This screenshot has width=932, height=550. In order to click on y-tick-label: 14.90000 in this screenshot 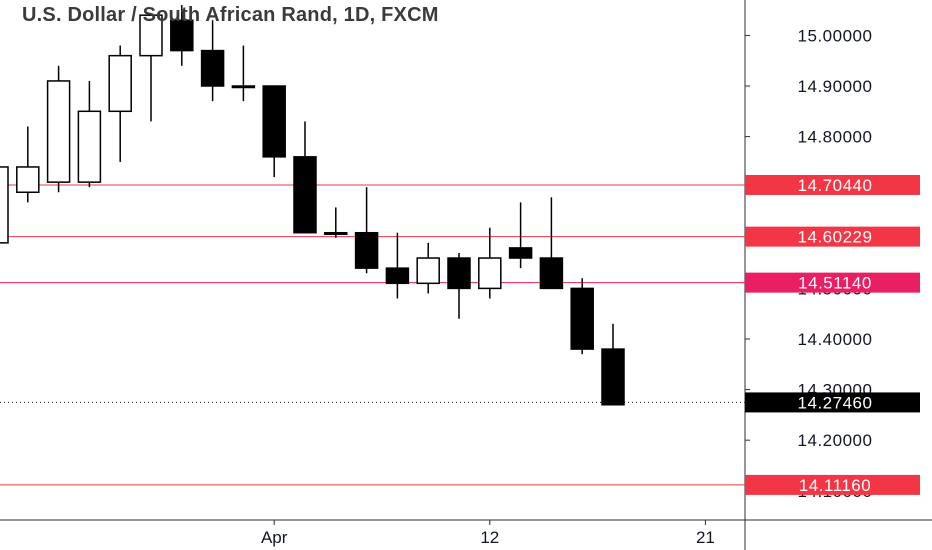, I will do `click(835, 86)`.